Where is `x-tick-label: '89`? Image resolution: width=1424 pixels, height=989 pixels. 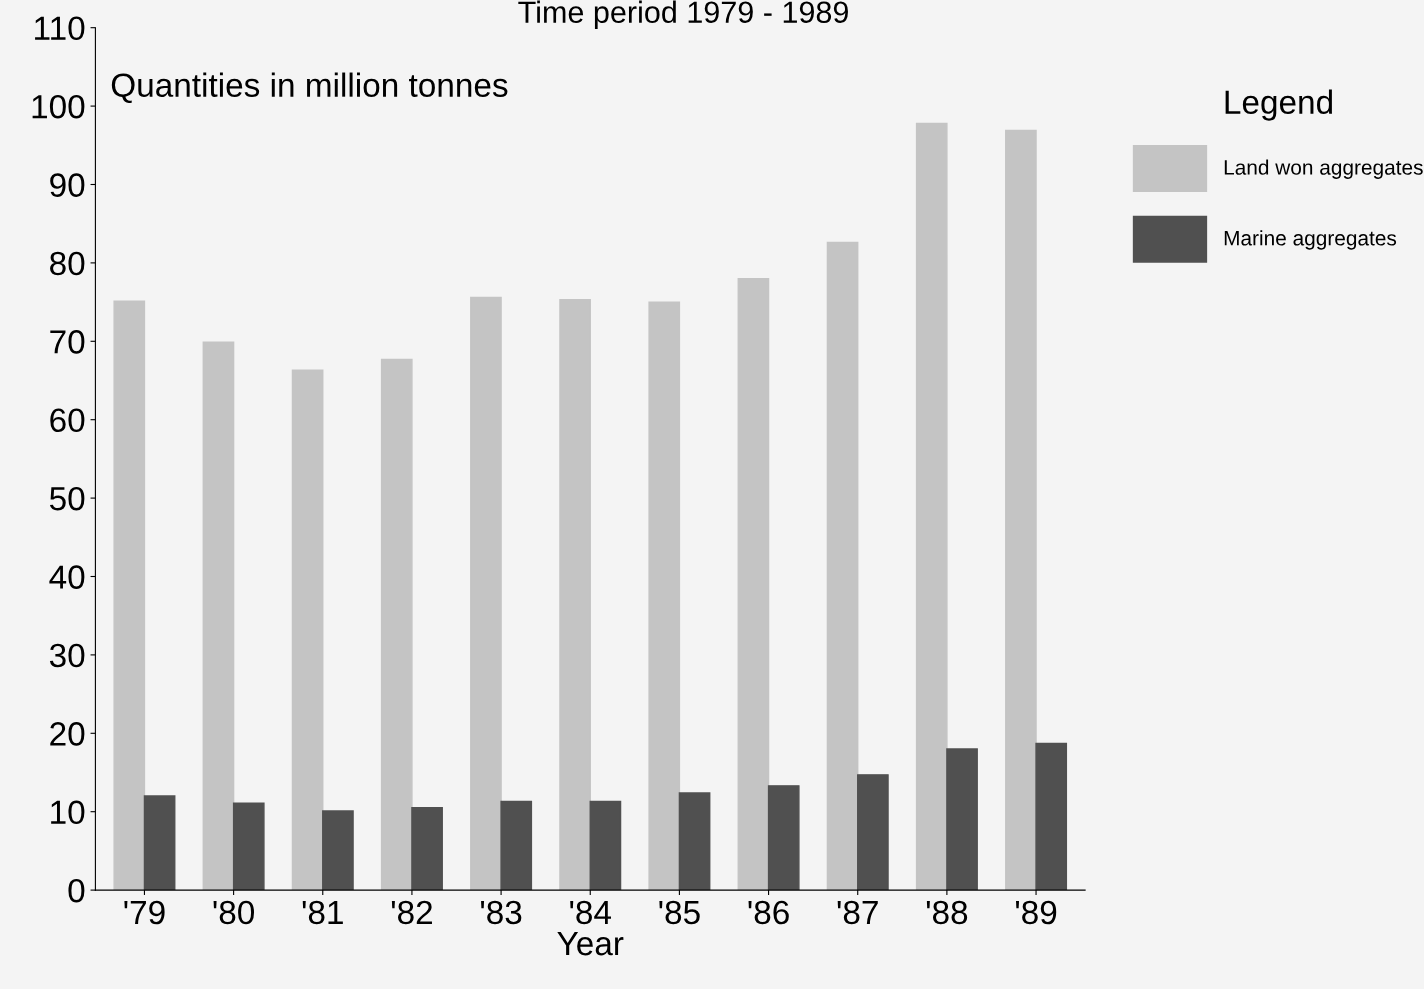
x-tick-label: '89 is located at coordinates (1036, 912).